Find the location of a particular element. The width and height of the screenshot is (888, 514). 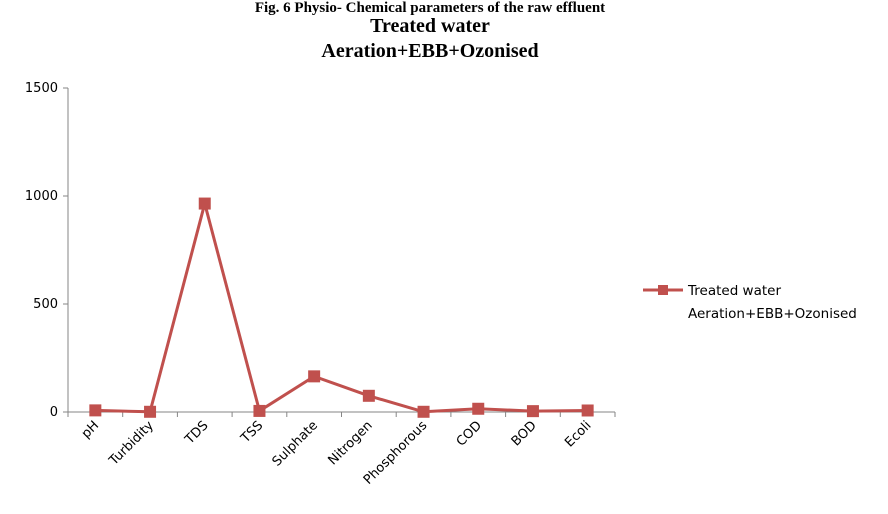

chart-title-line-2: Aeration+EBB+Ozonised is located at coordinates (429, 51).